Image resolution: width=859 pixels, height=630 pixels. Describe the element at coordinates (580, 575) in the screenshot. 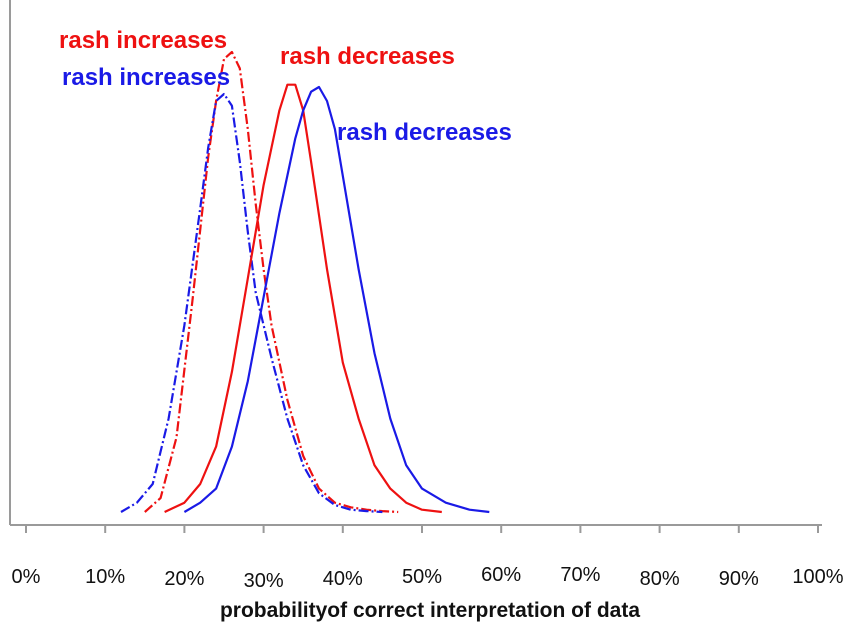

I see `x-tick-label: 70%` at that location.